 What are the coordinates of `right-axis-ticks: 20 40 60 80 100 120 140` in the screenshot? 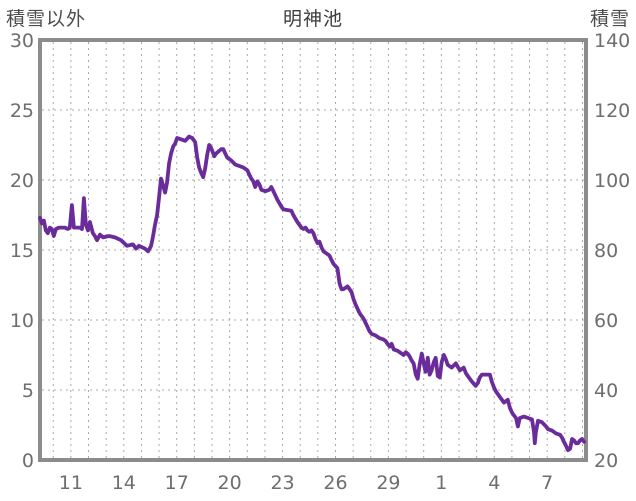 It's located at (612, 251).